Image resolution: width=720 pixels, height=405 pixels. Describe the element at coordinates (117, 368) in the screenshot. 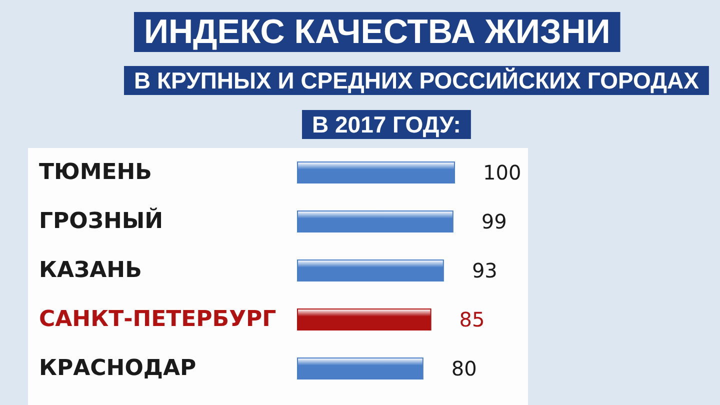

I see `y-tick-label: КРАСНОДАР` at that location.